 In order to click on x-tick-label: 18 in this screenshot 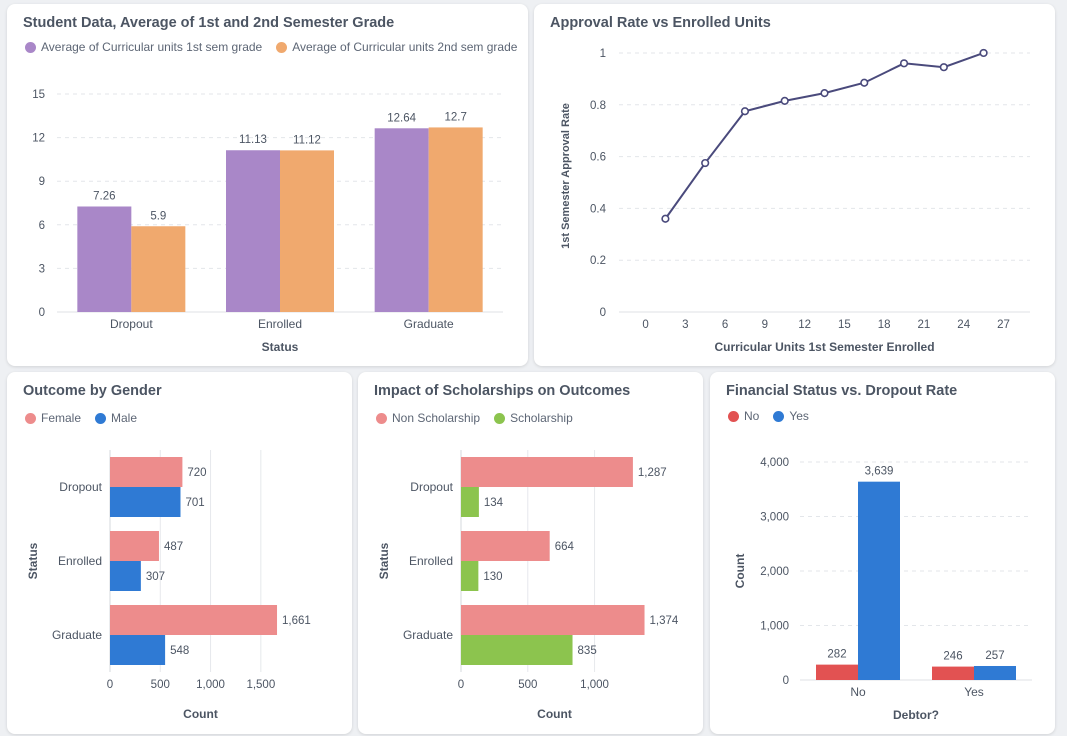, I will do `click(884, 325)`.